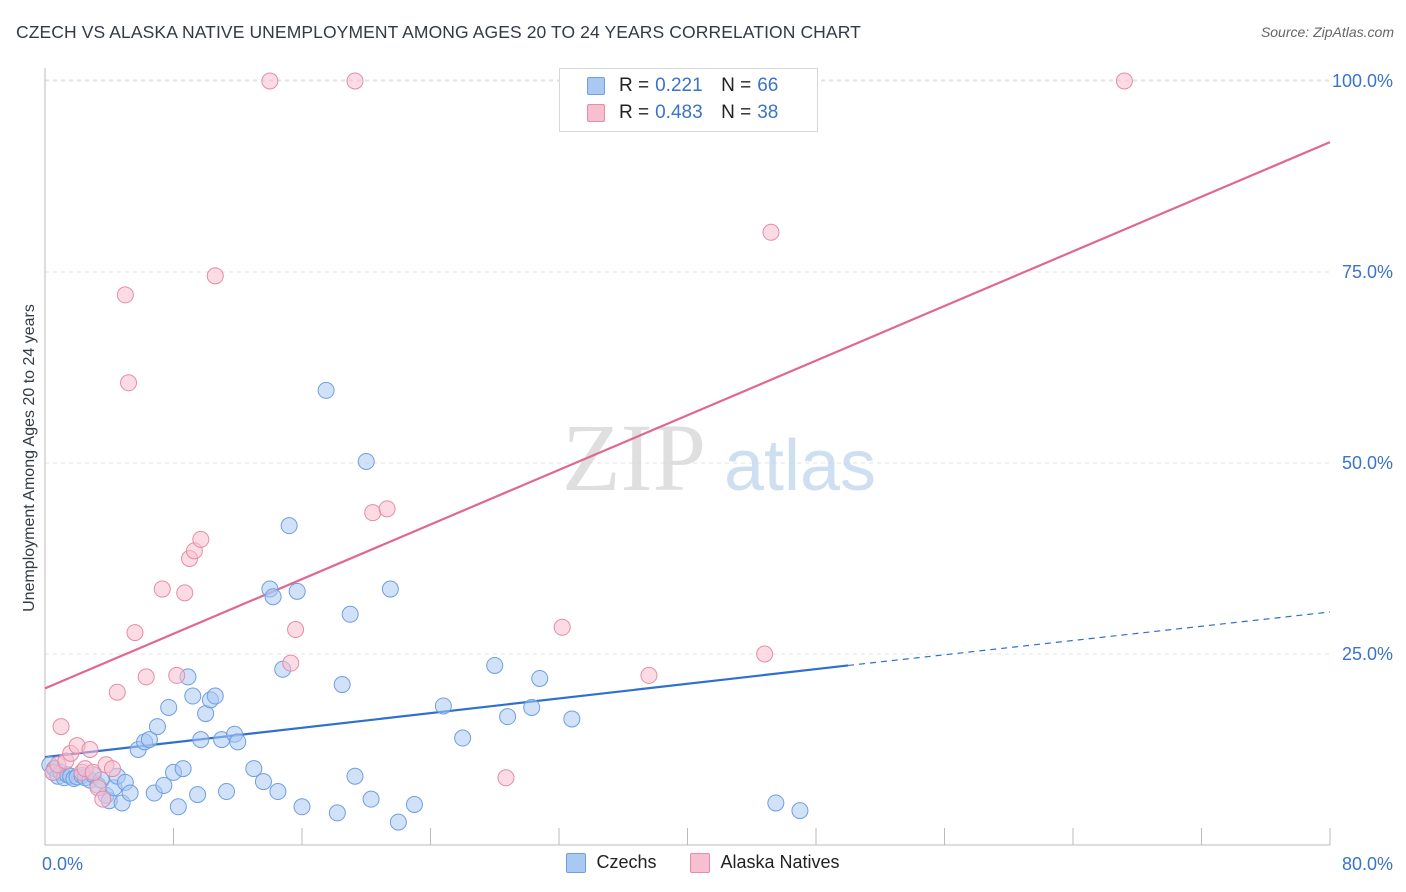  What do you see at coordinates (679, 85) in the screenshot?
I see `czechs-r-value: 0.221` at bounding box center [679, 85].